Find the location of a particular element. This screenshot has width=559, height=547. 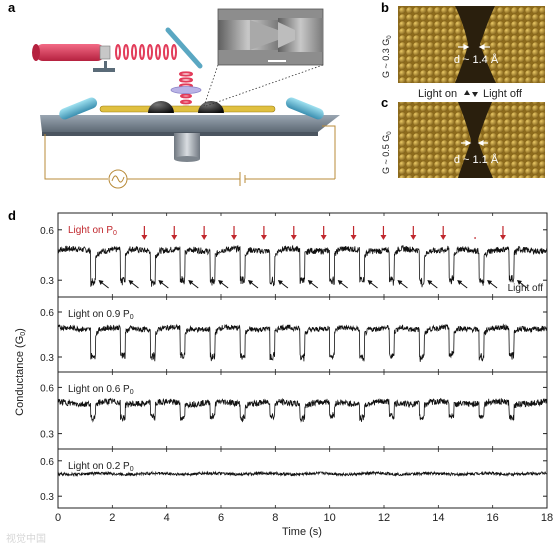

panel-label-c: c is located at coordinates (384, 102).